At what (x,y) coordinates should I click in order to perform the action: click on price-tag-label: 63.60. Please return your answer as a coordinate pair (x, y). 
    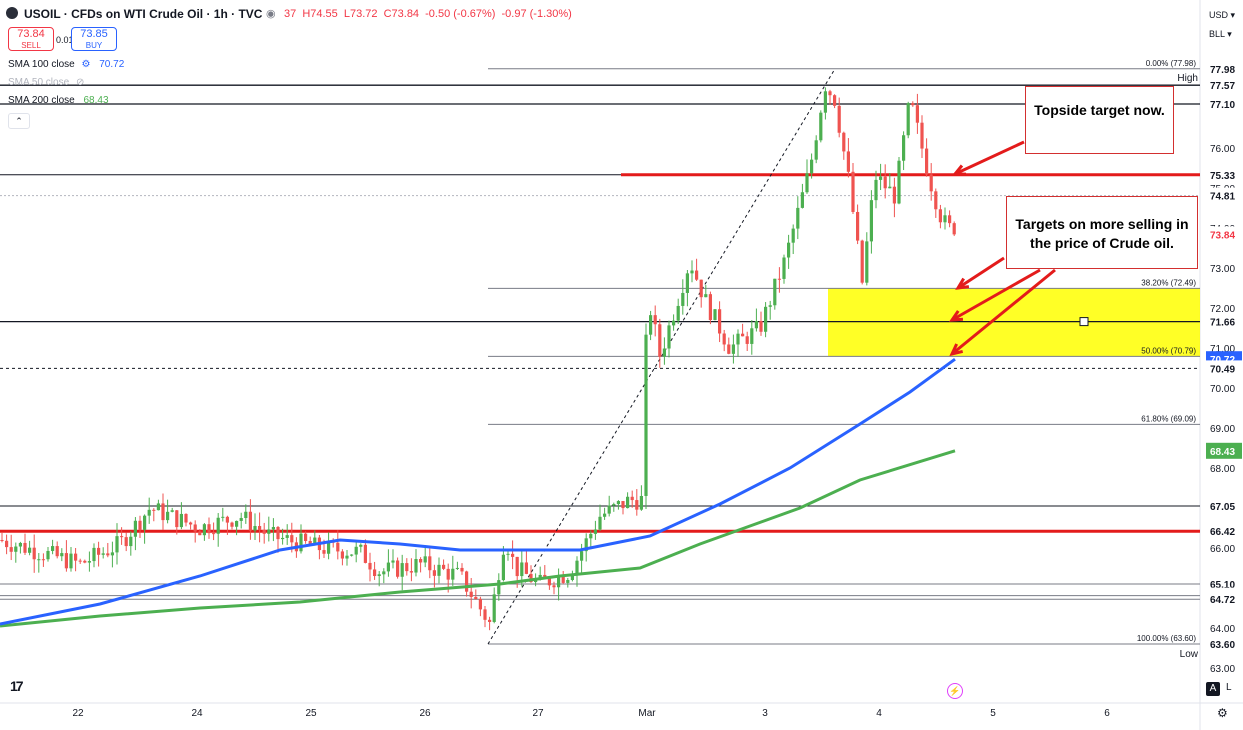
    Looking at the image, I should click on (1222, 645).